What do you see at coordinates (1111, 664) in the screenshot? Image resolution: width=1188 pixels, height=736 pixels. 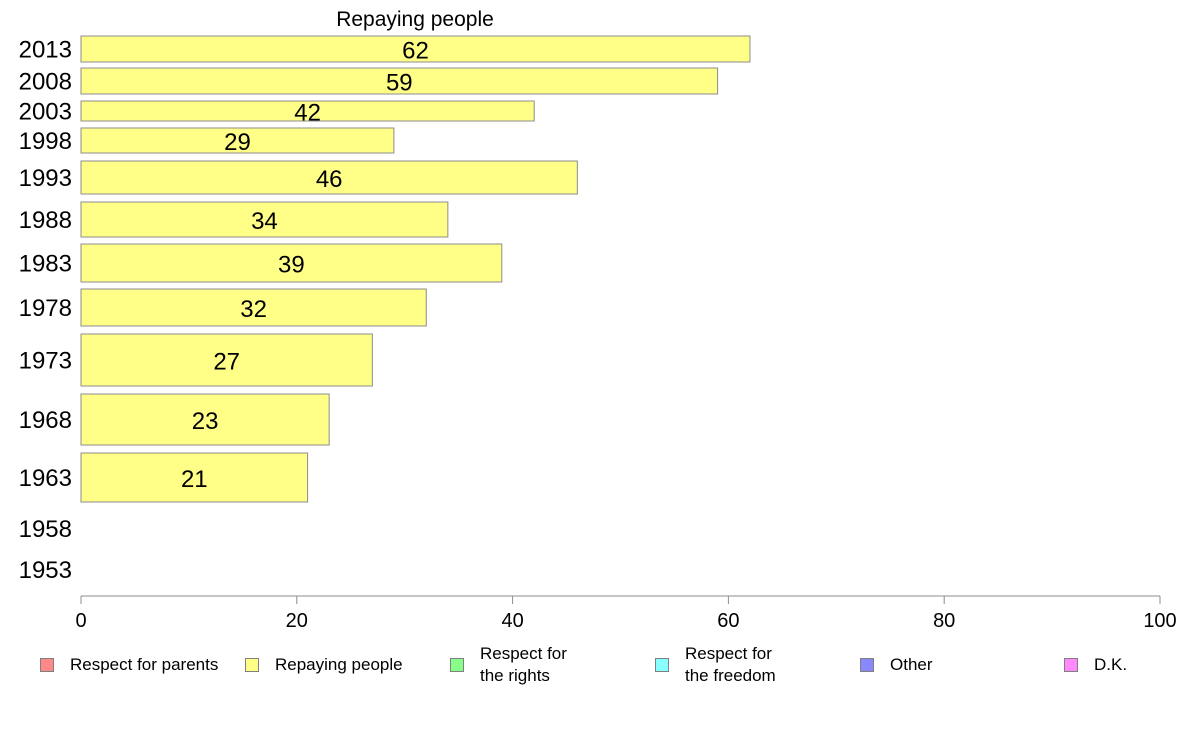 I see `legend-label: D.K.` at bounding box center [1111, 664].